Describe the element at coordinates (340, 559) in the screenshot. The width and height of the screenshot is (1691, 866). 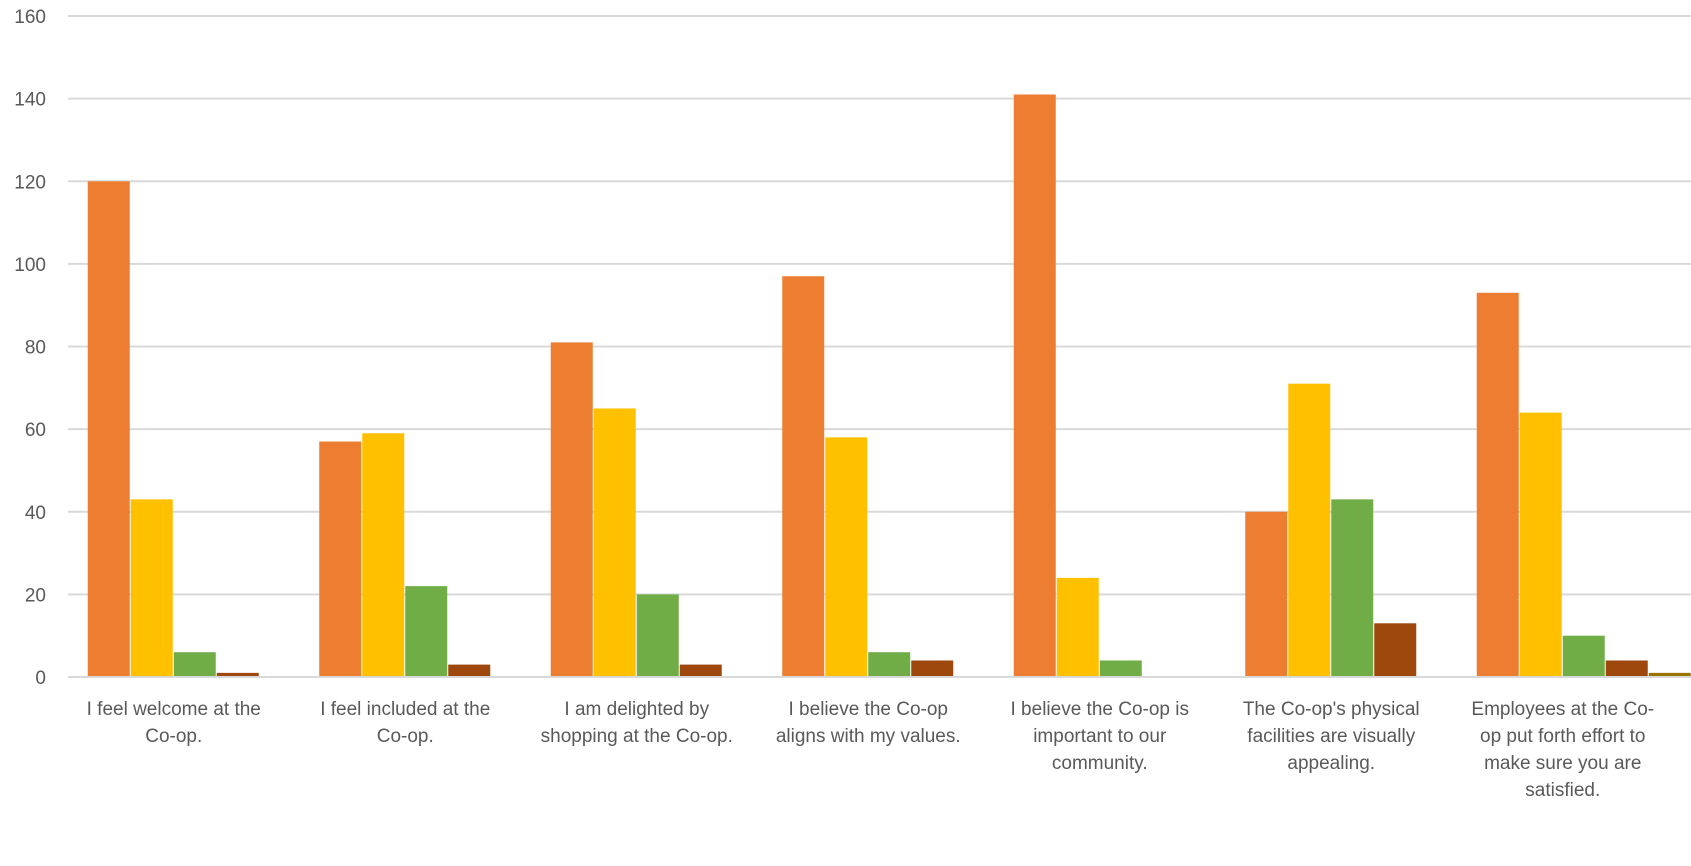
I see `bar-series1-cat2` at that location.